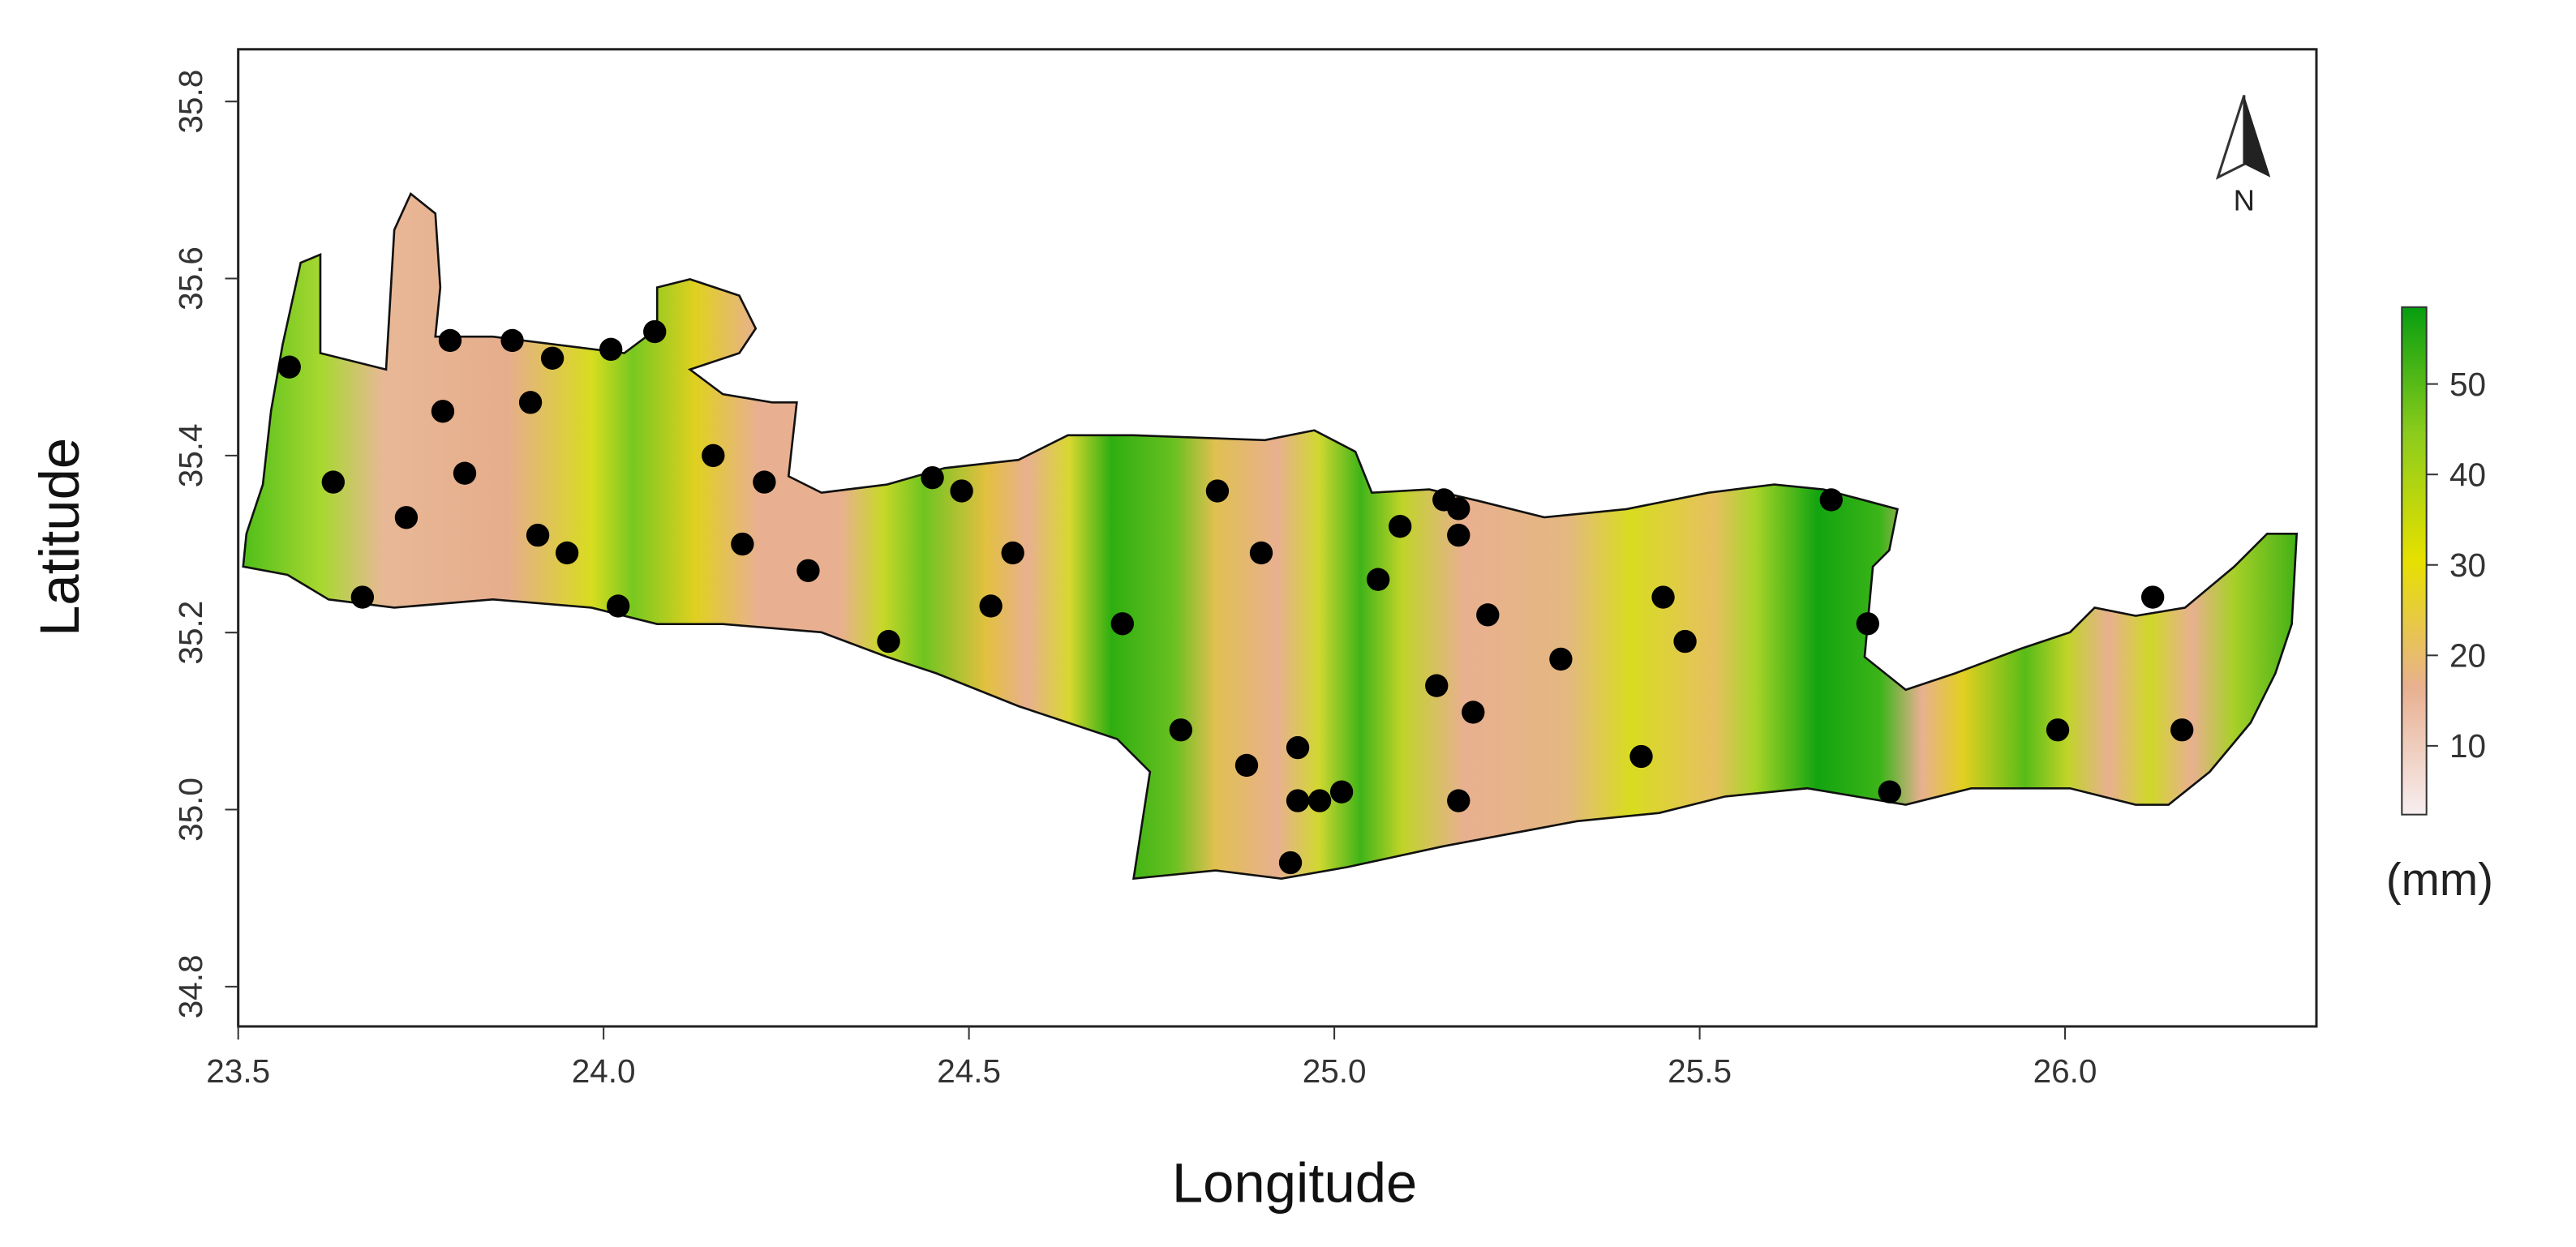 The image size is (2576, 1247). What do you see at coordinates (2467, 746) in the screenshot?
I see `colorbar-tick-label: 10` at bounding box center [2467, 746].